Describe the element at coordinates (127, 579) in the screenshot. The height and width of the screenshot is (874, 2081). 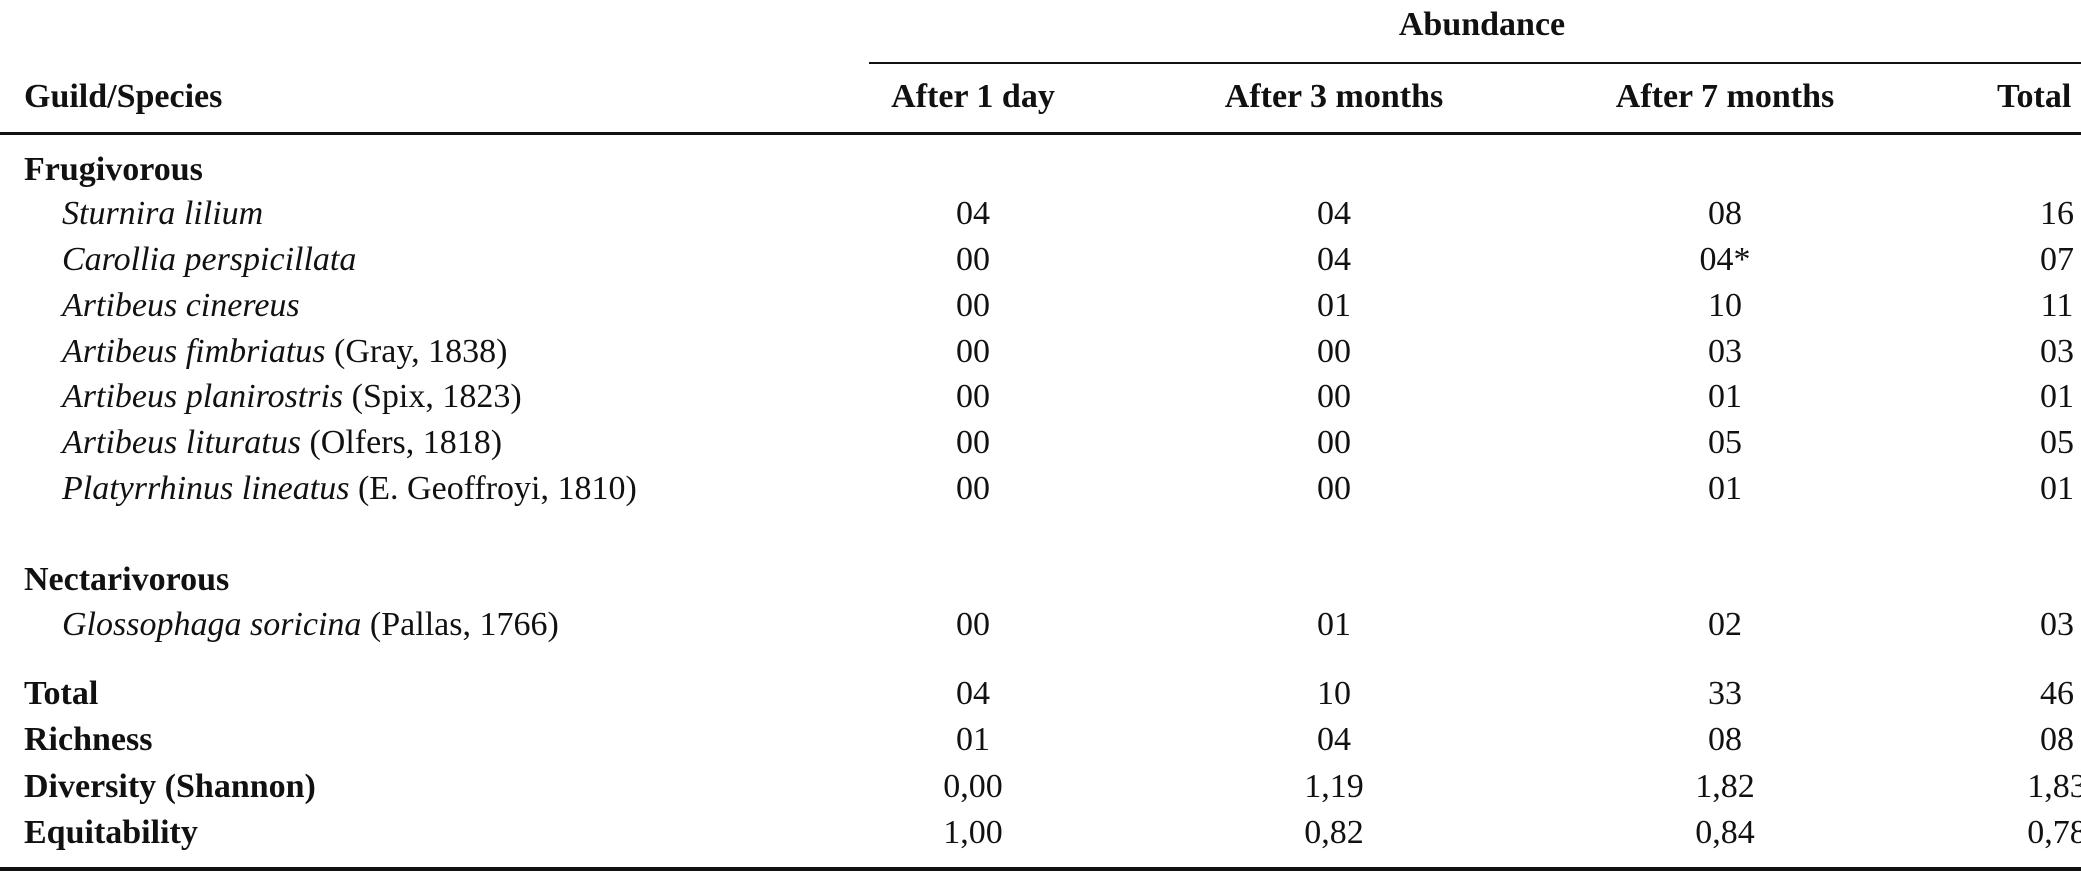
I see `guild-label: Nectarivorous` at that location.